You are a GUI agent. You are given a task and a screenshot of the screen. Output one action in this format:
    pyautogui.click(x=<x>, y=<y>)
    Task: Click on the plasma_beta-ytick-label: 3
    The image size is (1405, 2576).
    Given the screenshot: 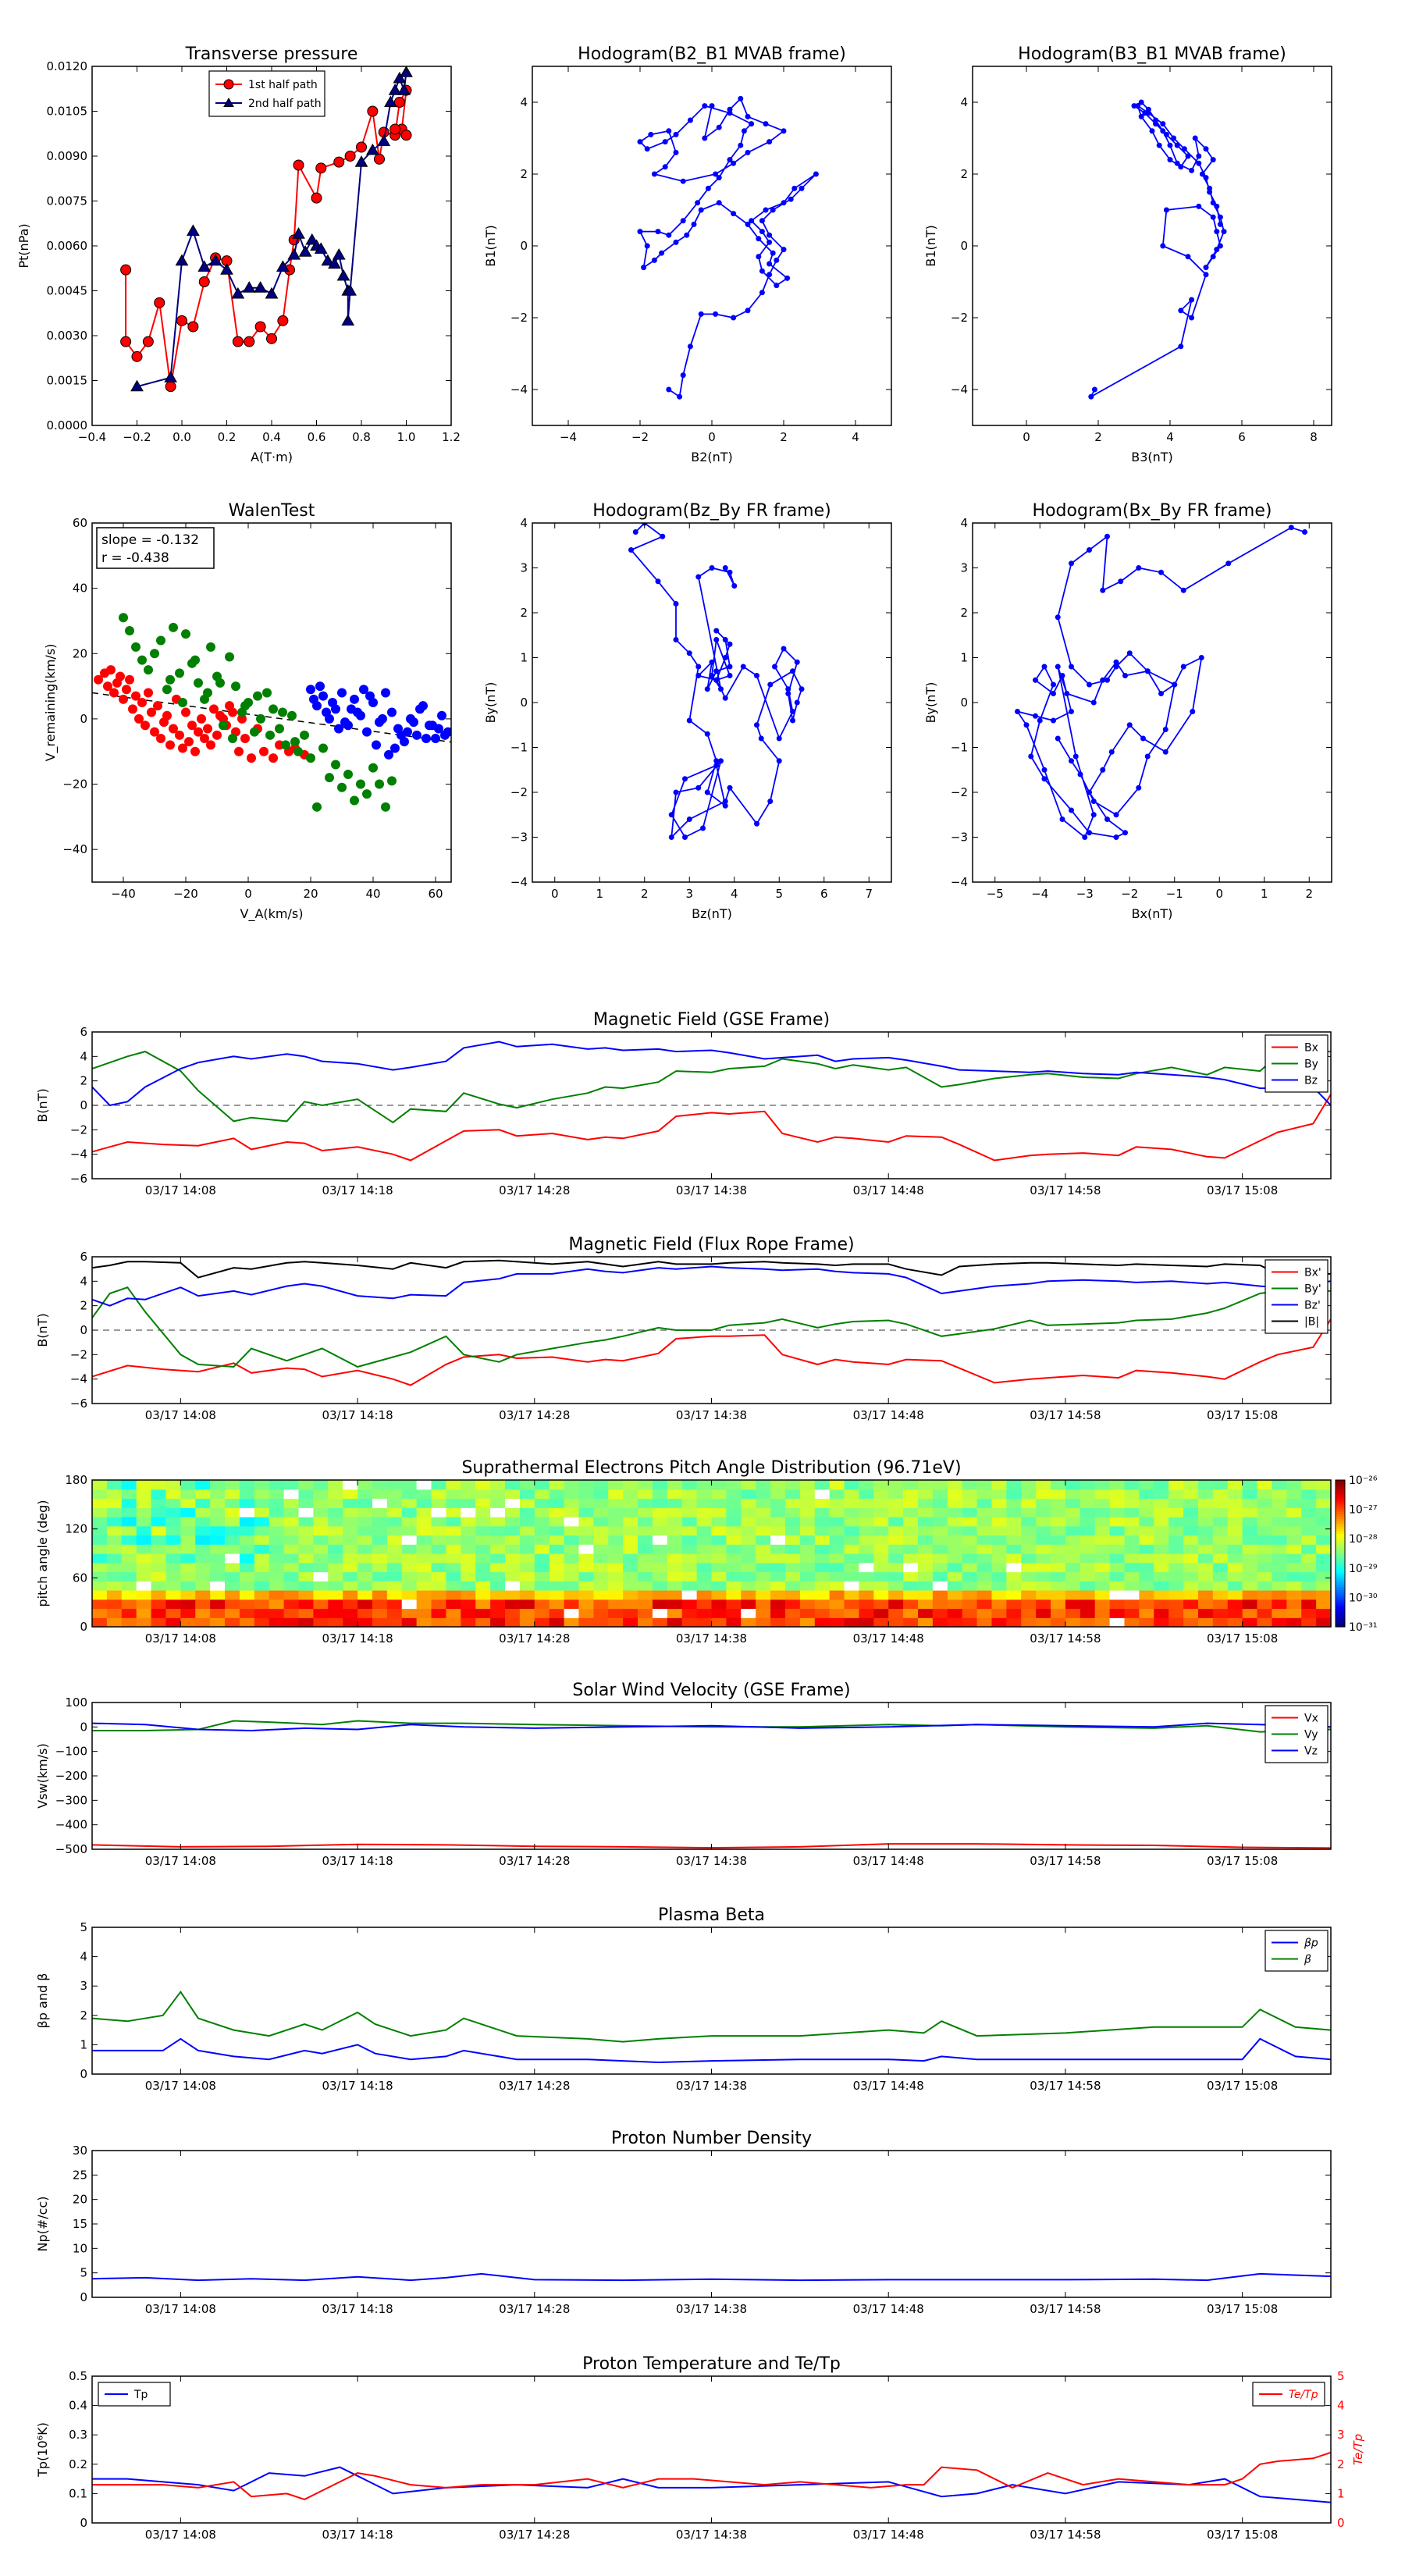 What is the action you would take?
    pyautogui.click(x=84, y=1986)
    